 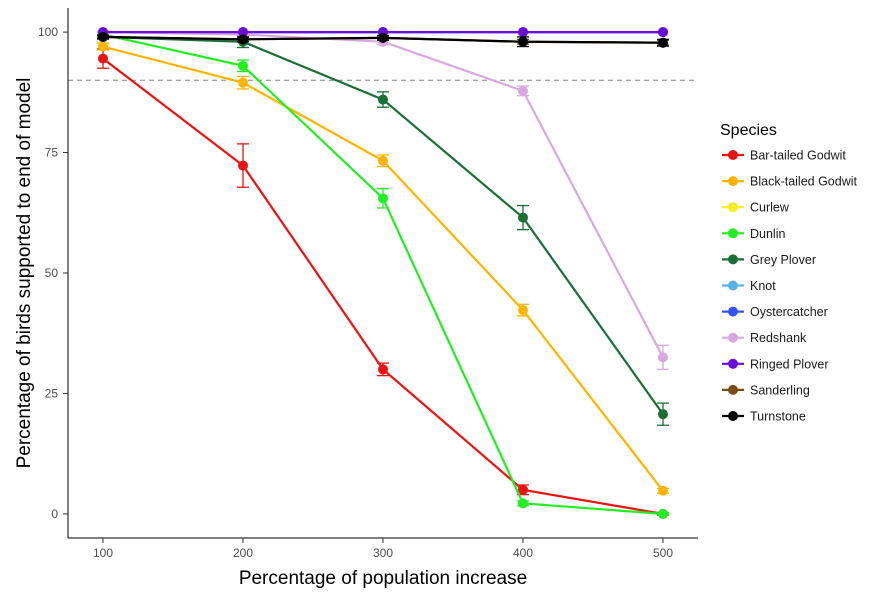 I want to click on y-tick-label: 100, so click(x=48, y=32).